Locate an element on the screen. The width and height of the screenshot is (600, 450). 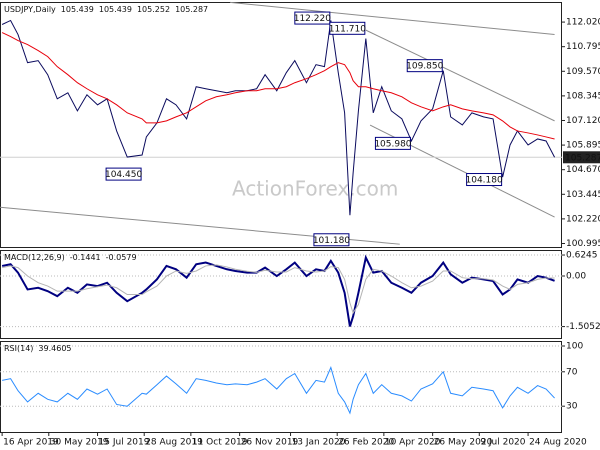
y-tick-label: 105.895 is located at coordinates (583, 146).